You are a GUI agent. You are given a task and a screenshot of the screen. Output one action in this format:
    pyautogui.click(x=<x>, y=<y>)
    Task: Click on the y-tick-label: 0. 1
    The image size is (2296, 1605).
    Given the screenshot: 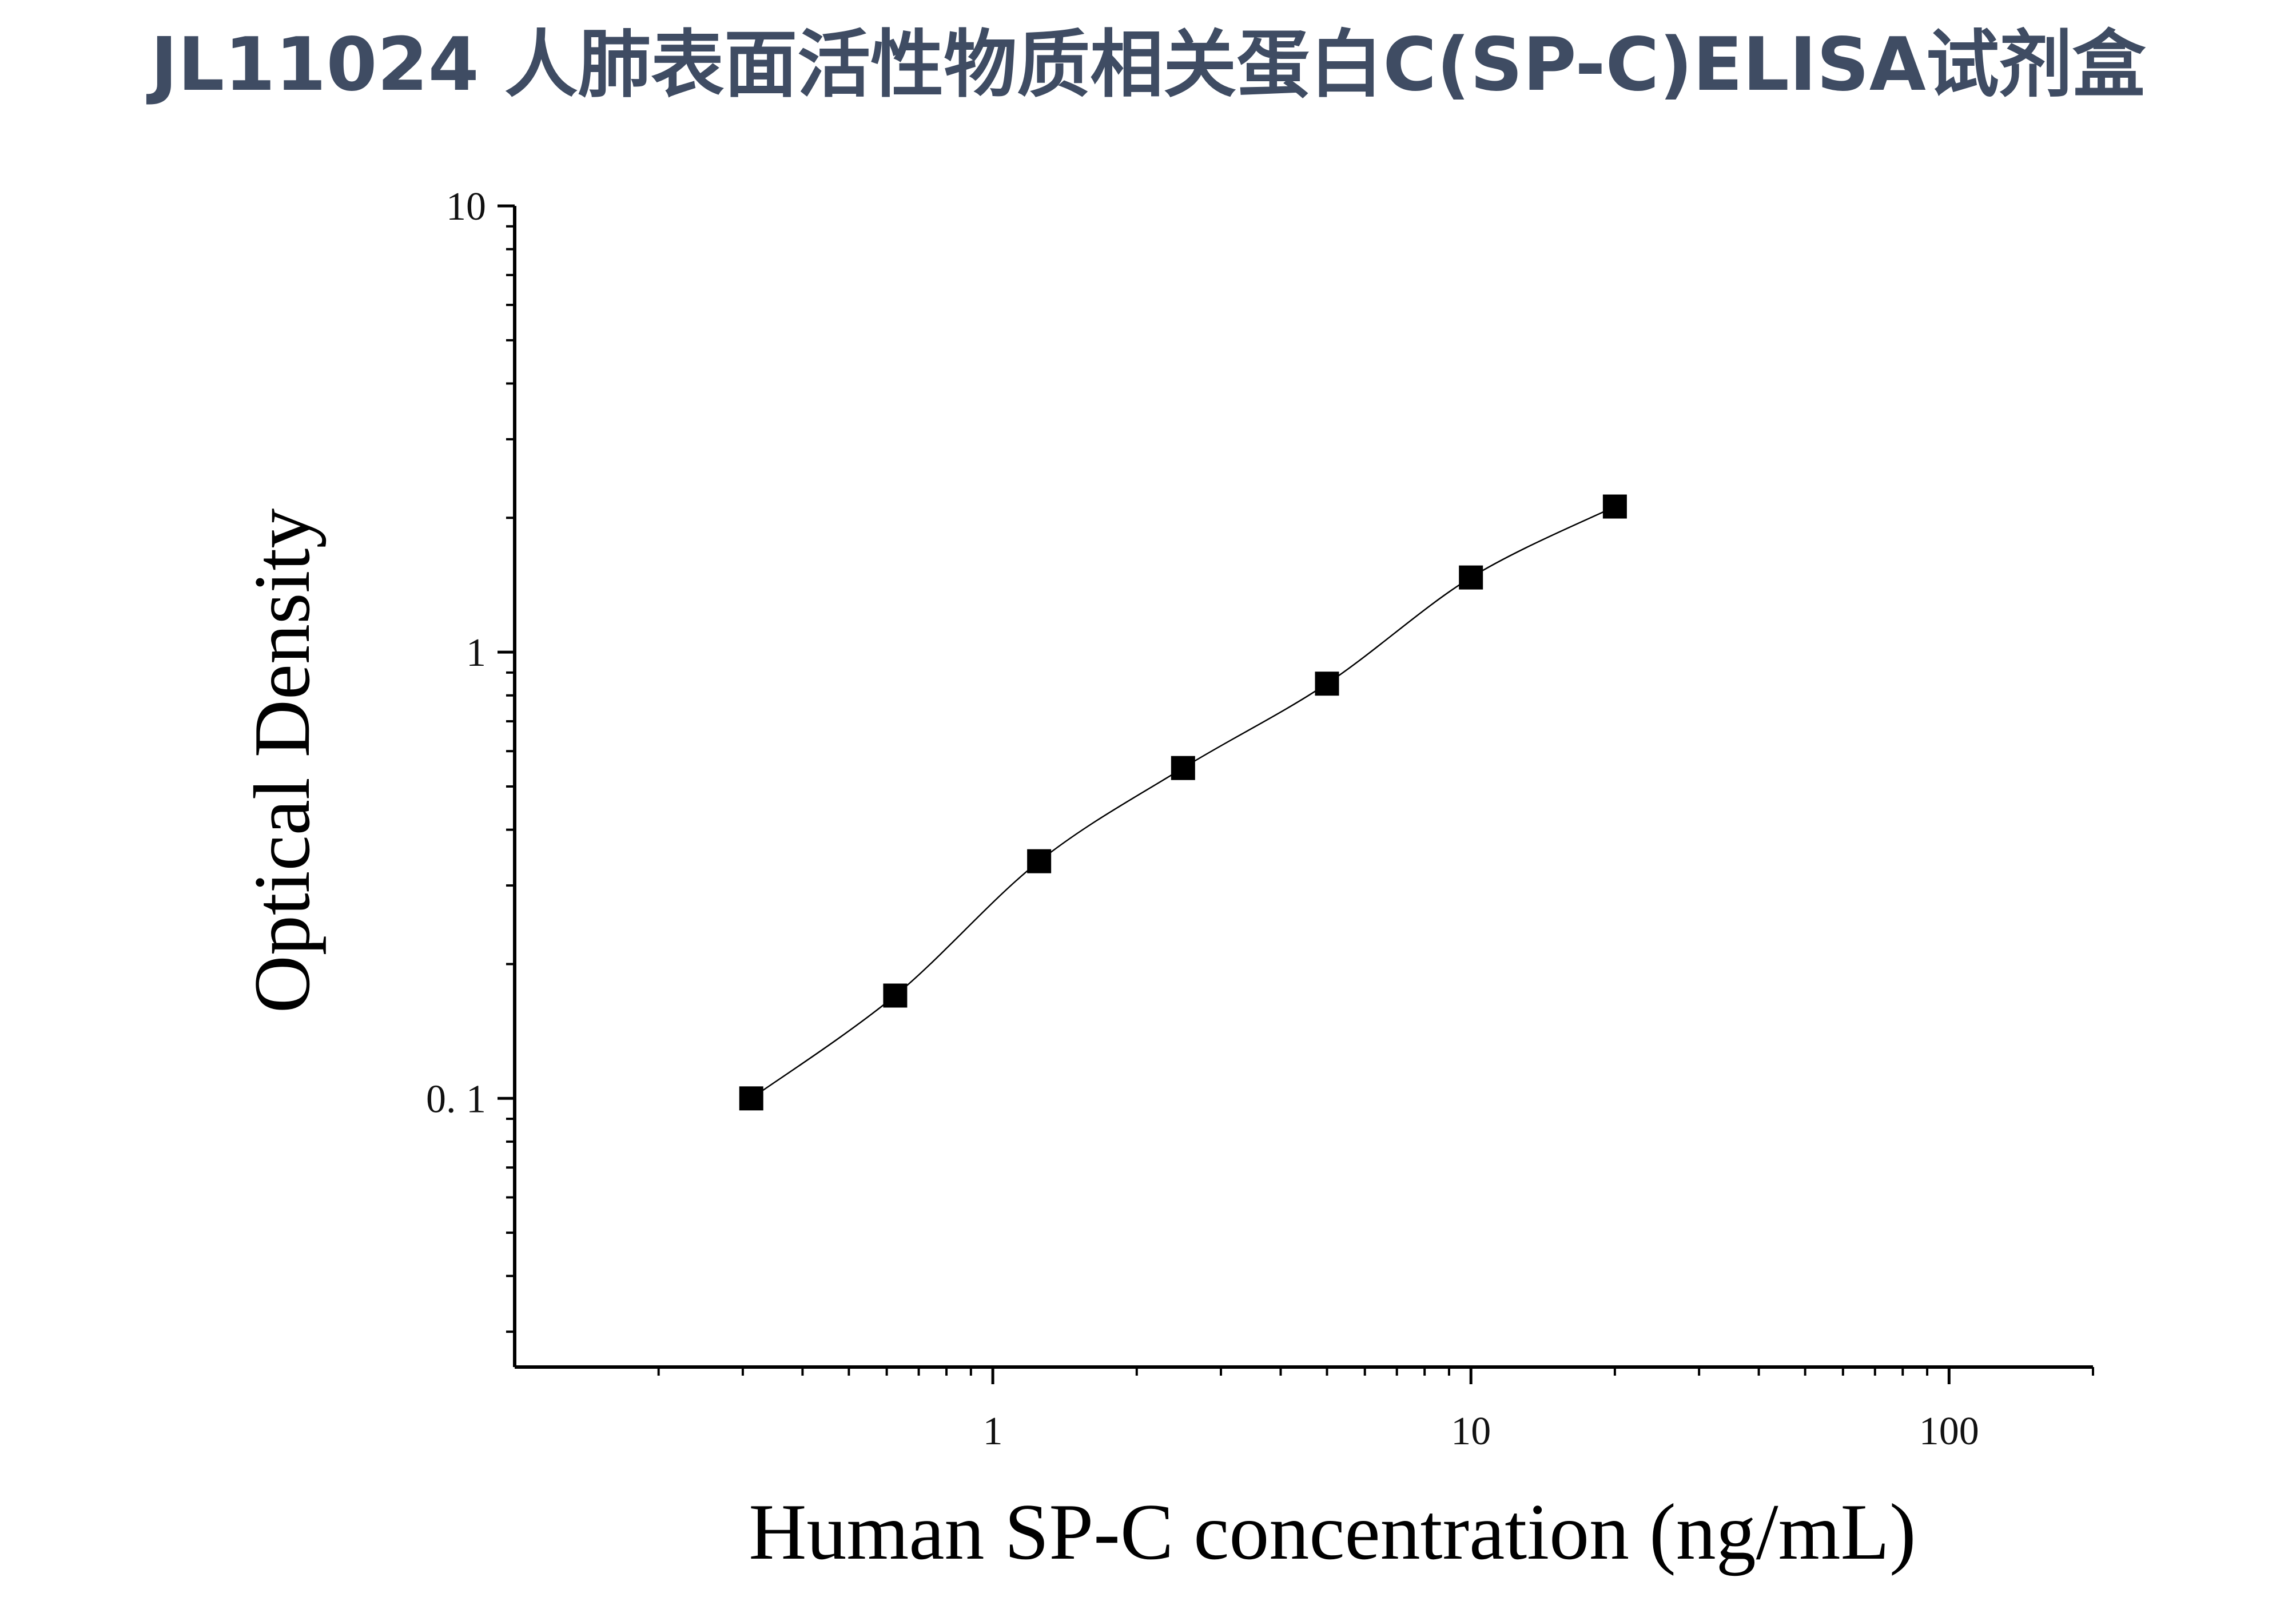 What is the action you would take?
    pyautogui.click(x=456, y=1099)
    